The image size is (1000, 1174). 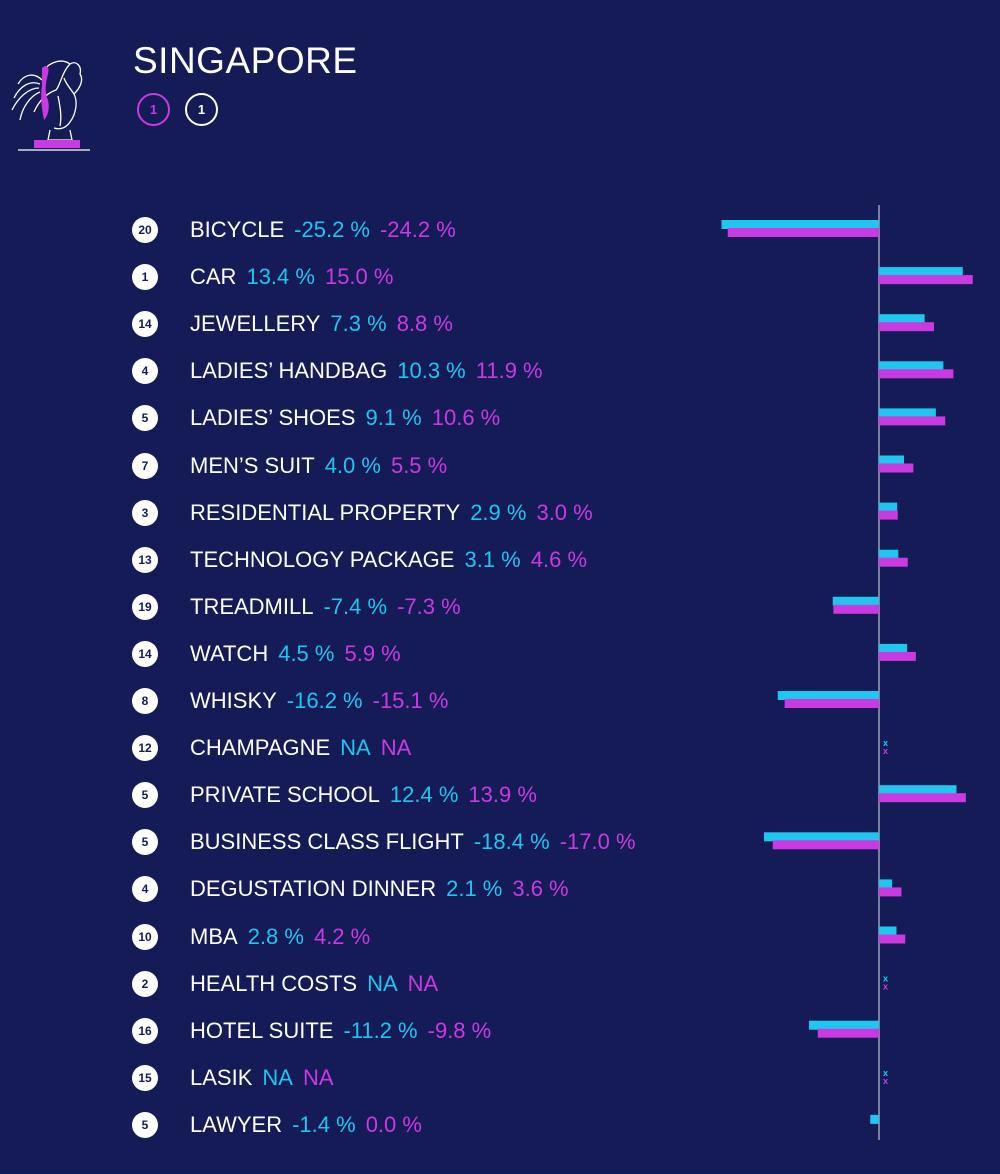 What do you see at coordinates (252, 606) in the screenshot?
I see `item-name: TREADMILL` at bounding box center [252, 606].